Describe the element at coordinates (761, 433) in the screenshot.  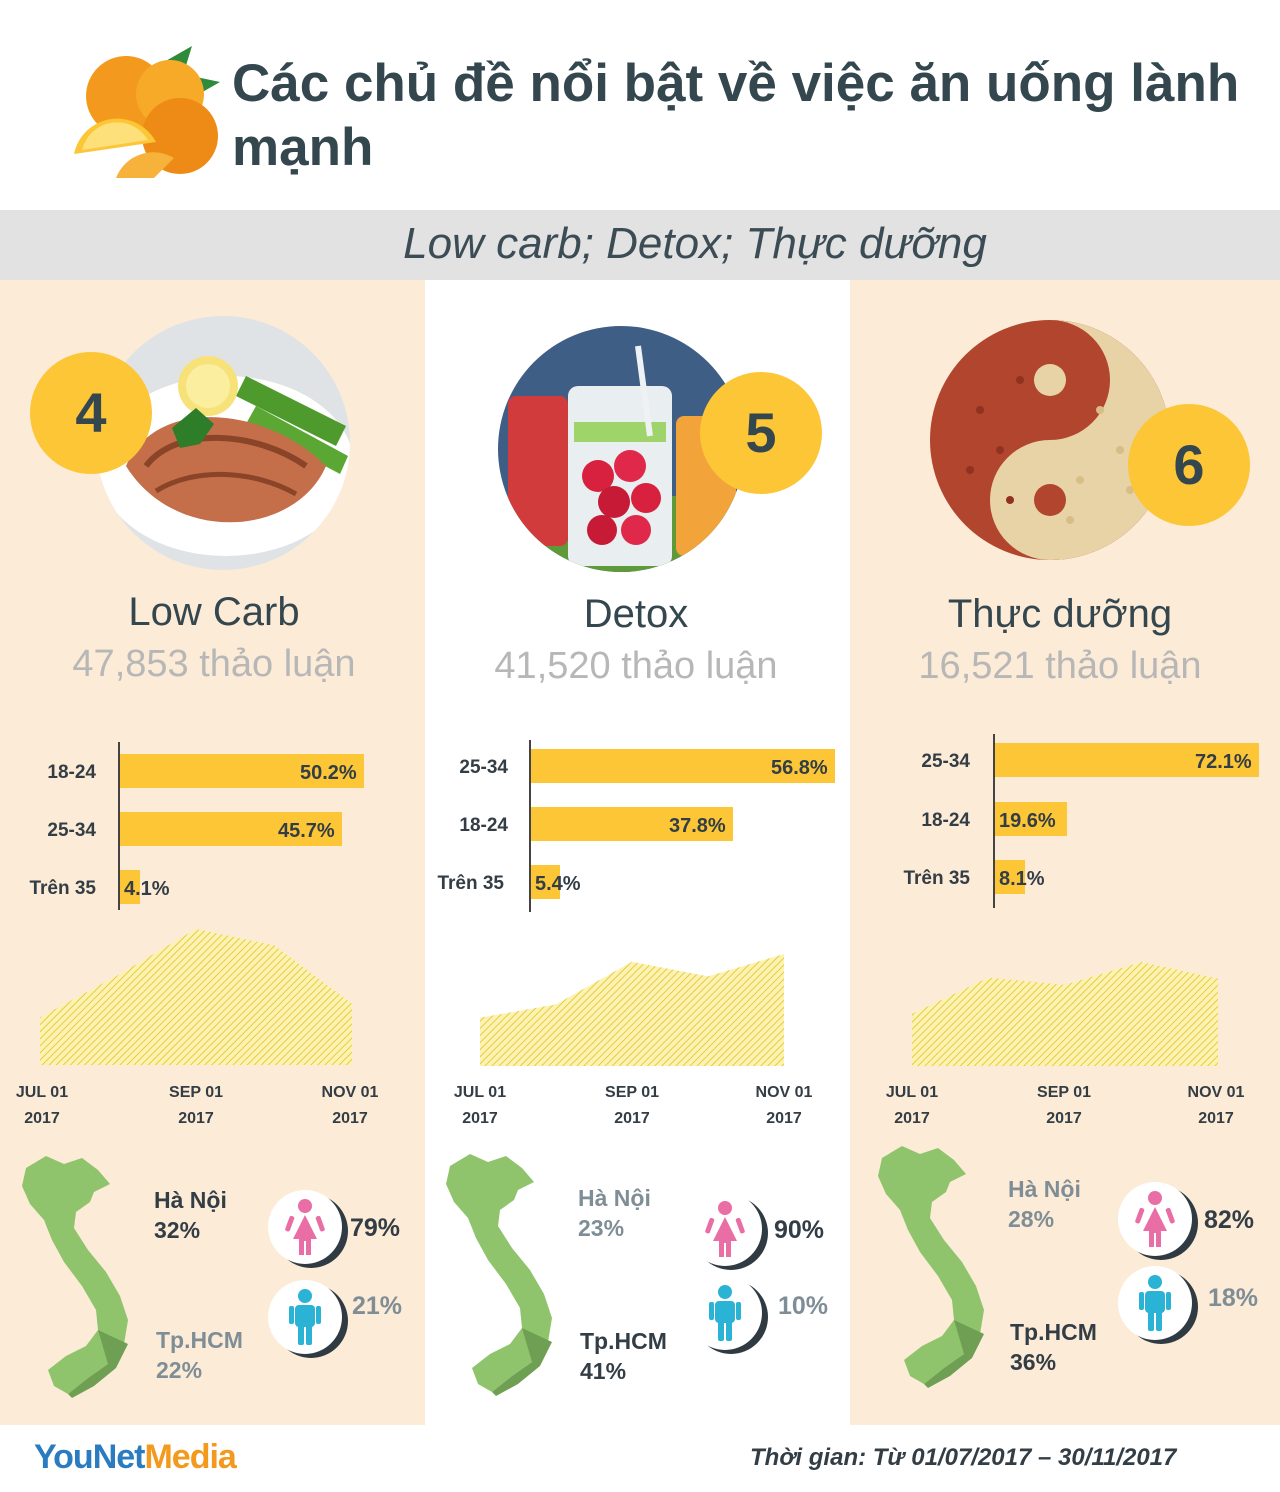
I see `rank-badge-5: 5` at that location.